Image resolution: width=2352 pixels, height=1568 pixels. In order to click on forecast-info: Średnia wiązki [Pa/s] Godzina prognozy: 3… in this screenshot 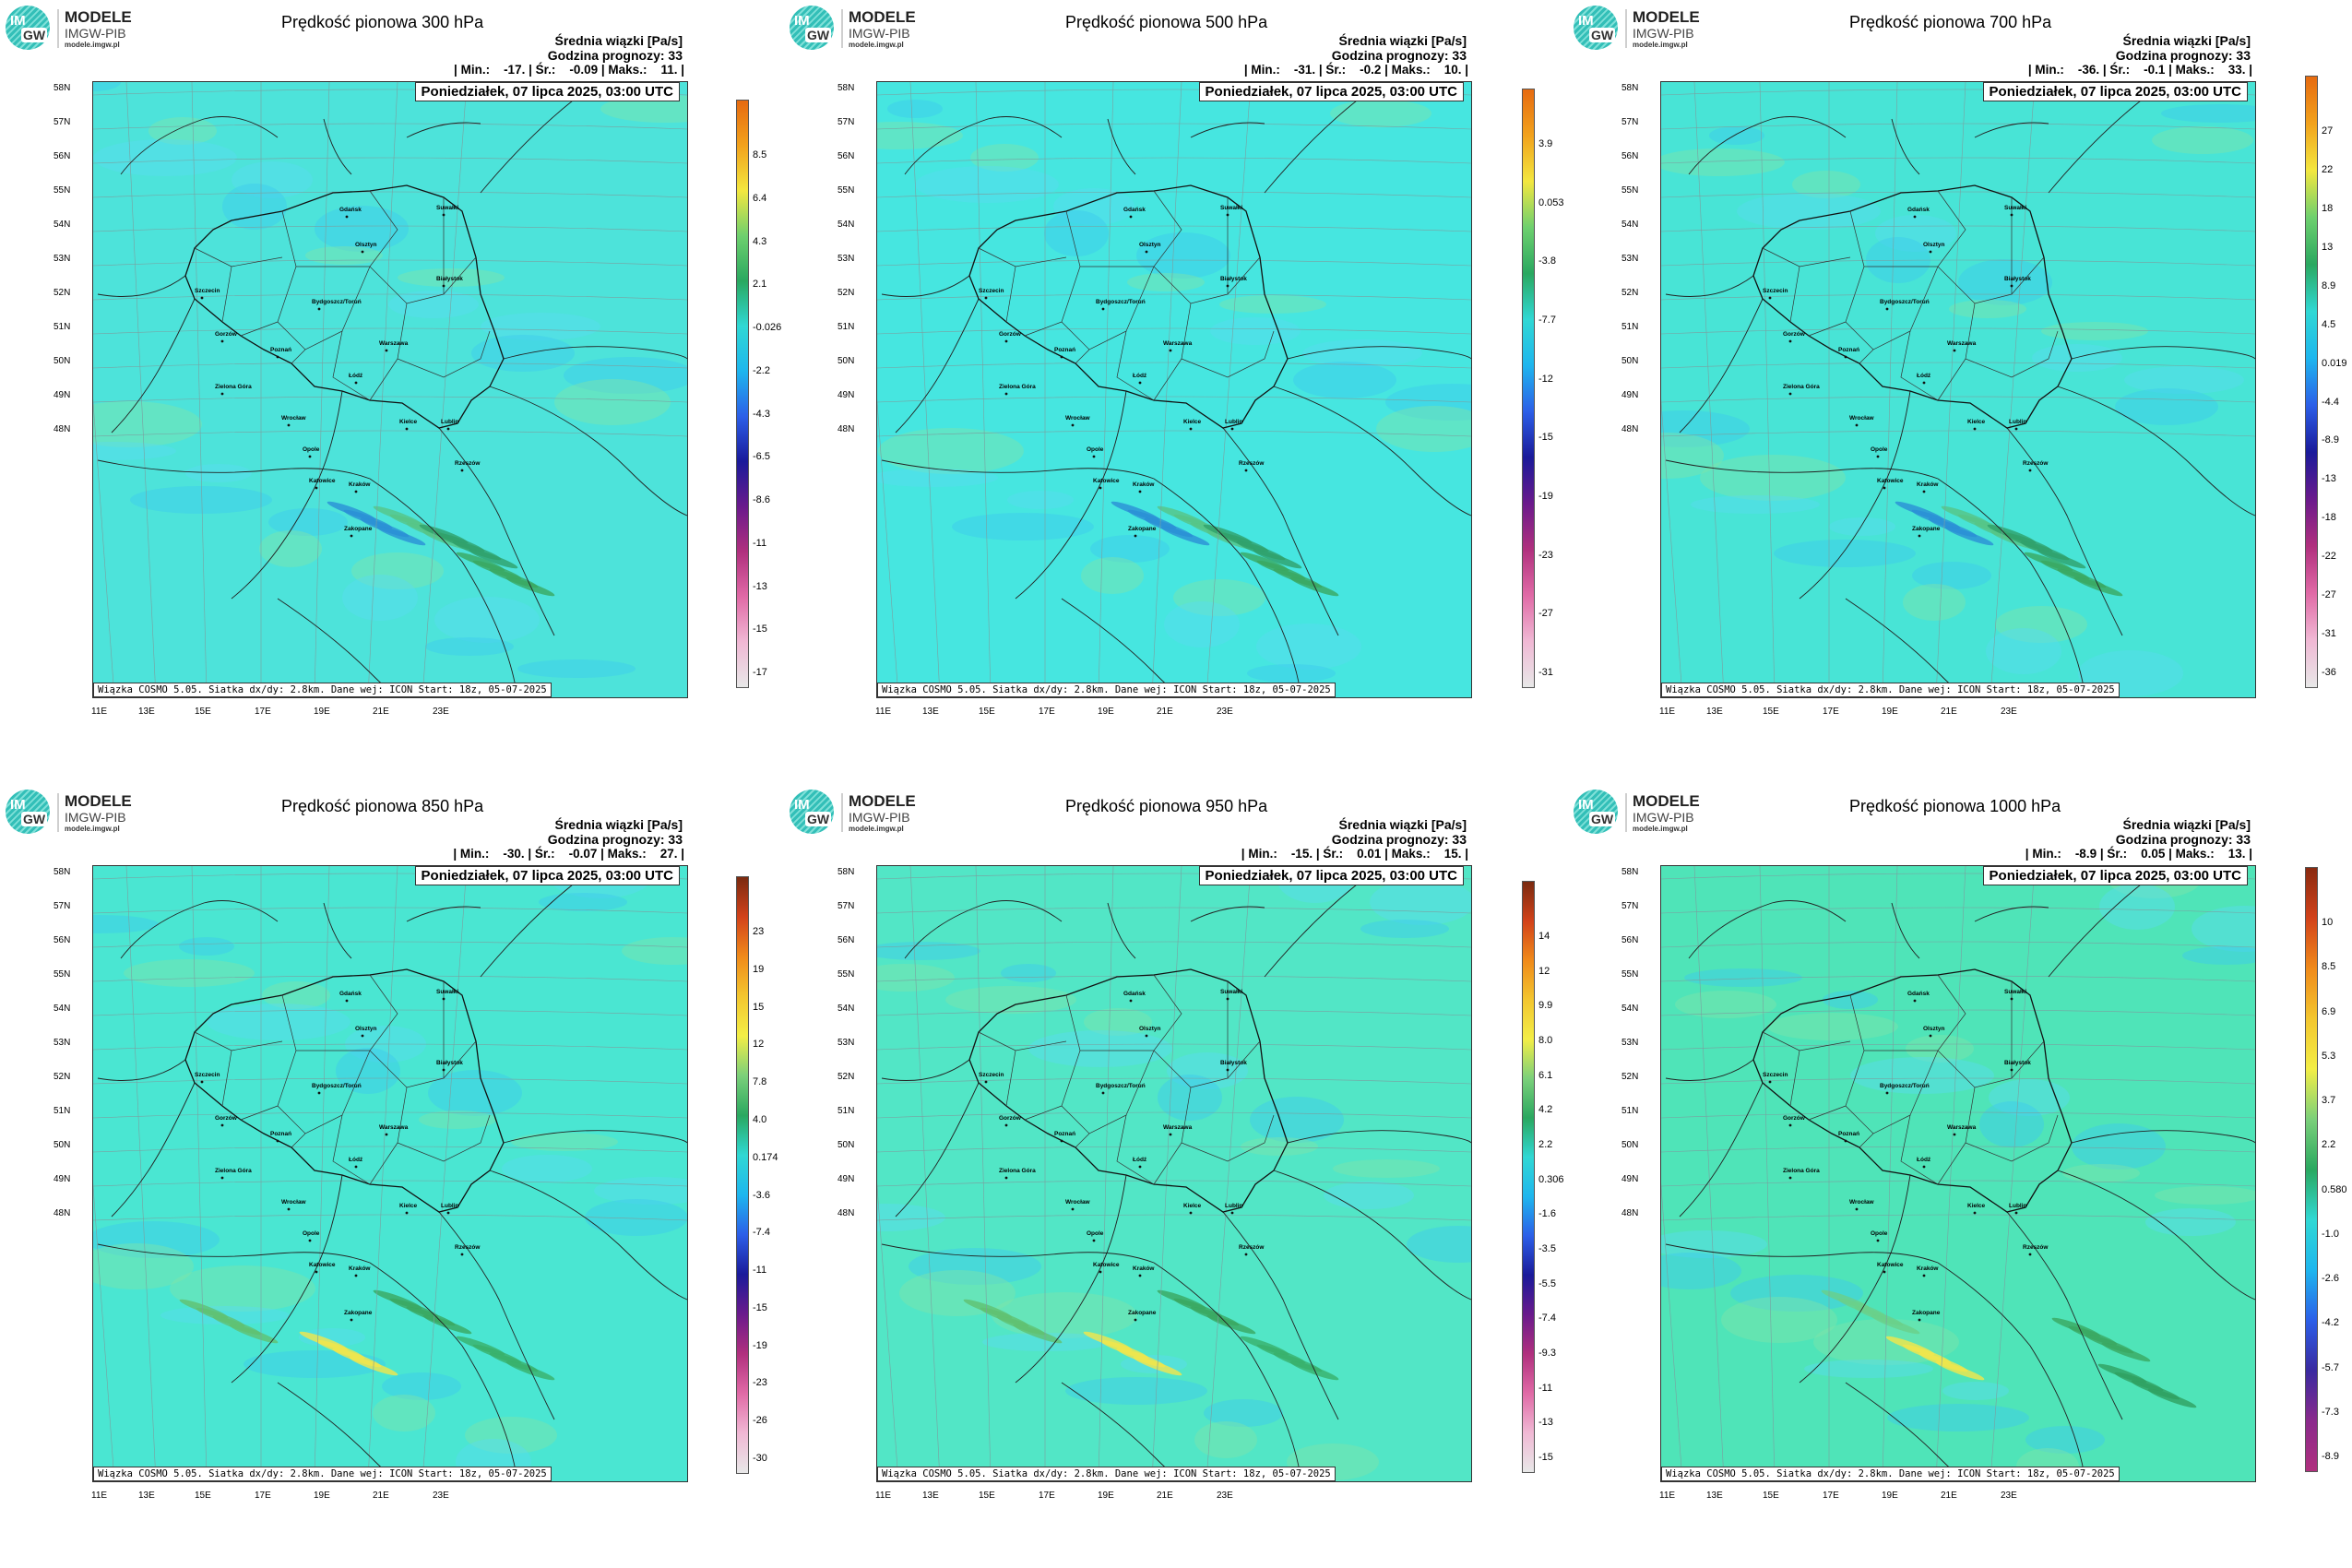, I will do `click(1399, 48)`.